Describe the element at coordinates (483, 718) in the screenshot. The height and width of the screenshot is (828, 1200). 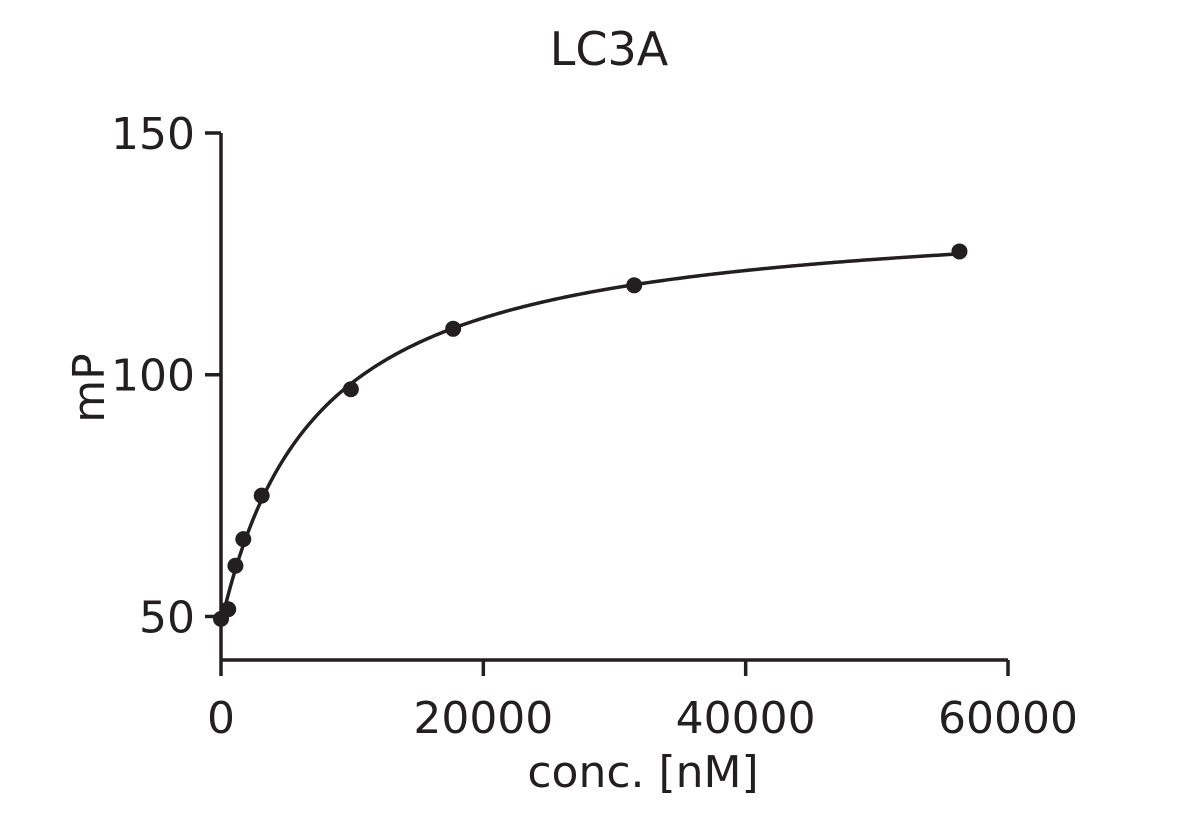
I see `x-tick-label: 20000` at that location.